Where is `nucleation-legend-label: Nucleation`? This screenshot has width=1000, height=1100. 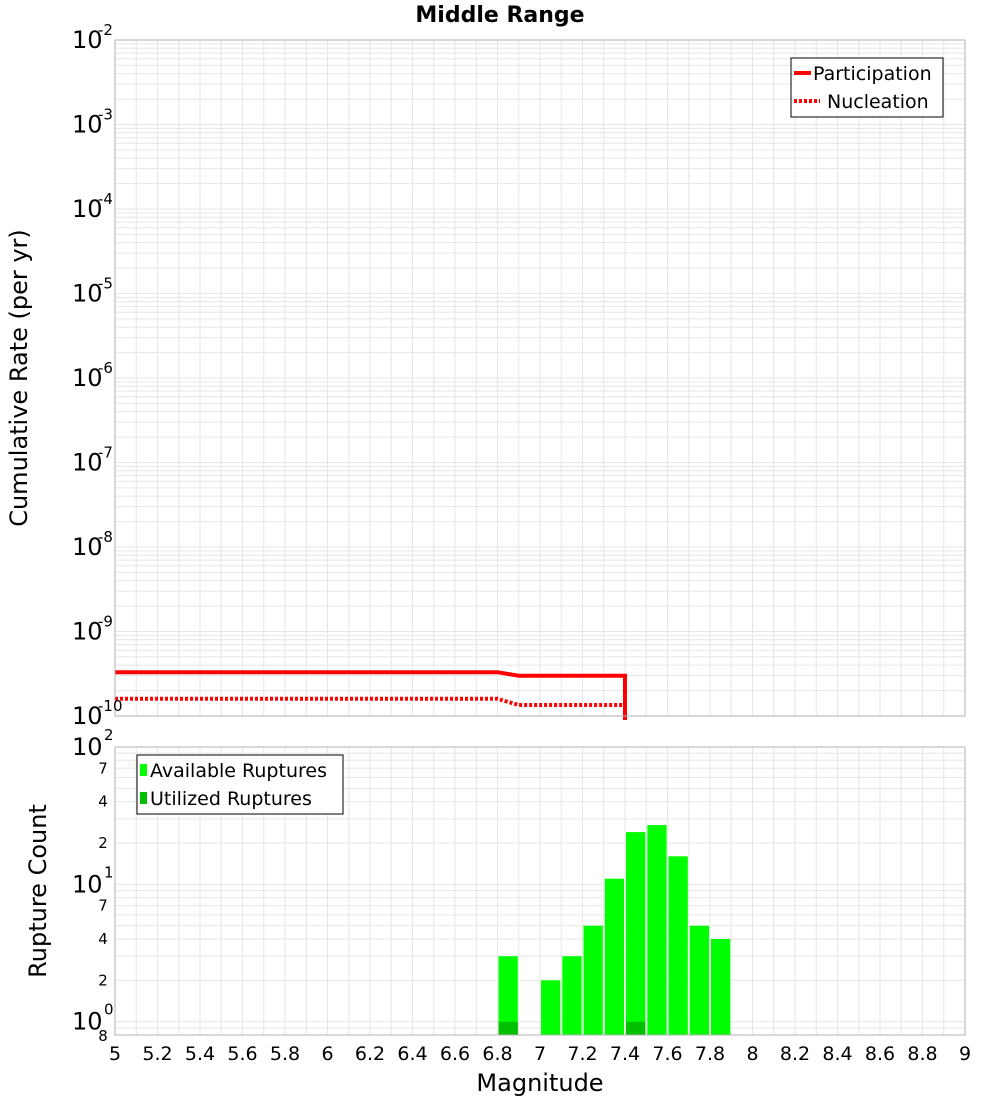 nucleation-legend-label: Nucleation is located at coordinates (878, 102).